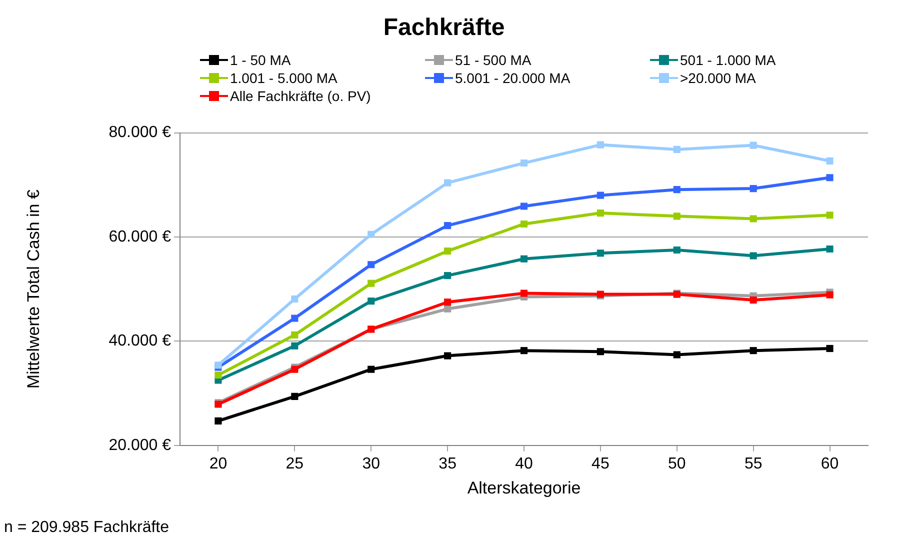 The width and height of the screenshot is (910, 537). What do you see at coordinates (284, 78) in the screenshot?
I see `legend-label: 1.001 - 5.000 MA` at bounding box center [284, 78].